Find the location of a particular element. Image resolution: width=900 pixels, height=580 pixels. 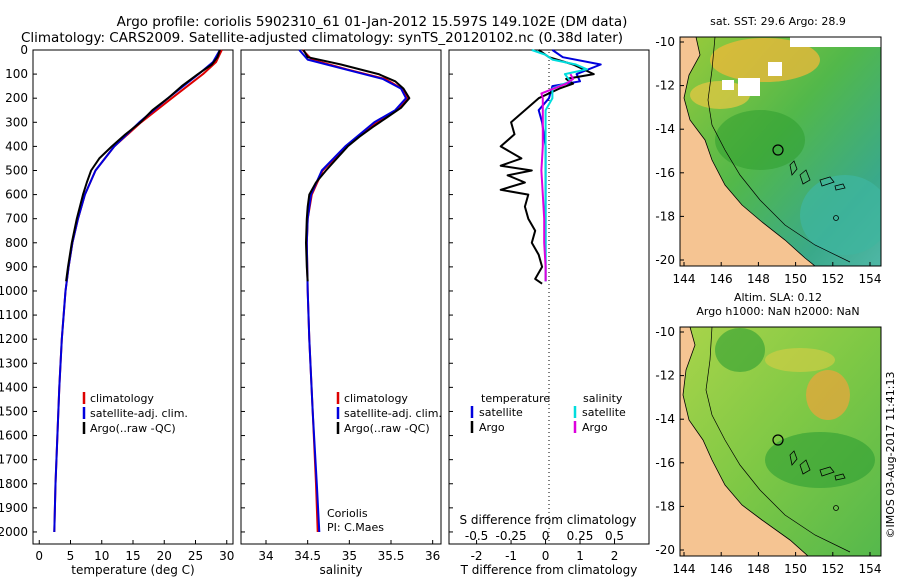

depth-tick-label: 300 is located at coordinates (16, 122).